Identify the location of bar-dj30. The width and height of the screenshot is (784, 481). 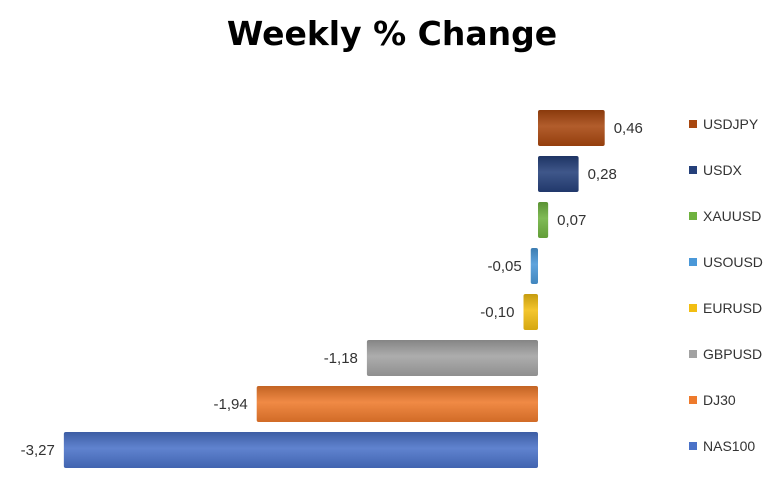
(397, 404).